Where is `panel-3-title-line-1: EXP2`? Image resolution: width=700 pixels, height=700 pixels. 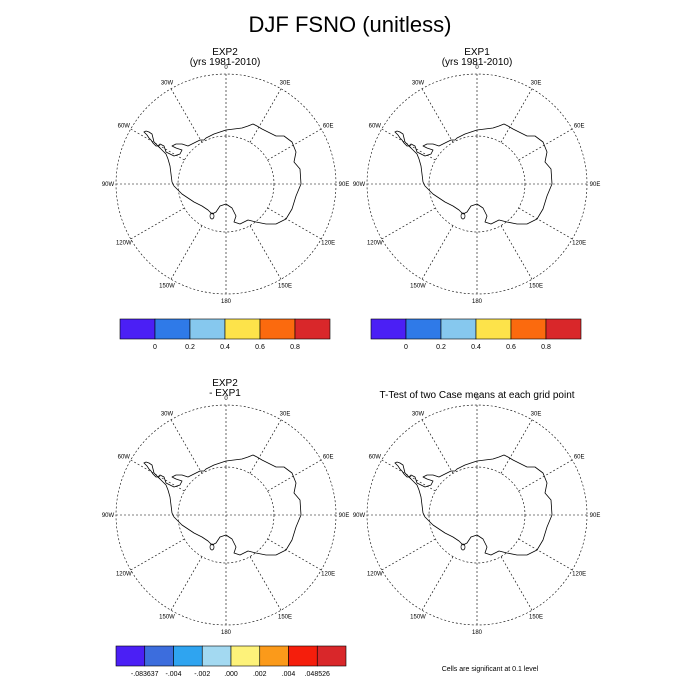 panel-3-title-line-1: EXP2 is located at coordinates (225, 383).